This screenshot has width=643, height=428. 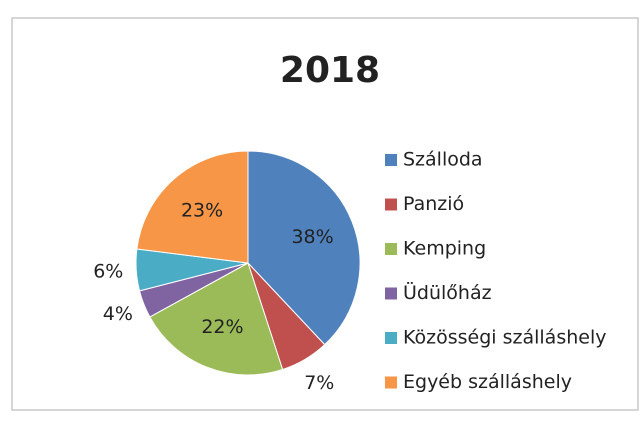 What do you see at coordinates (487, 382) in the screenshot?
I see `legend-label: Egyéb szálláshely` at bounding box center [487, 382].